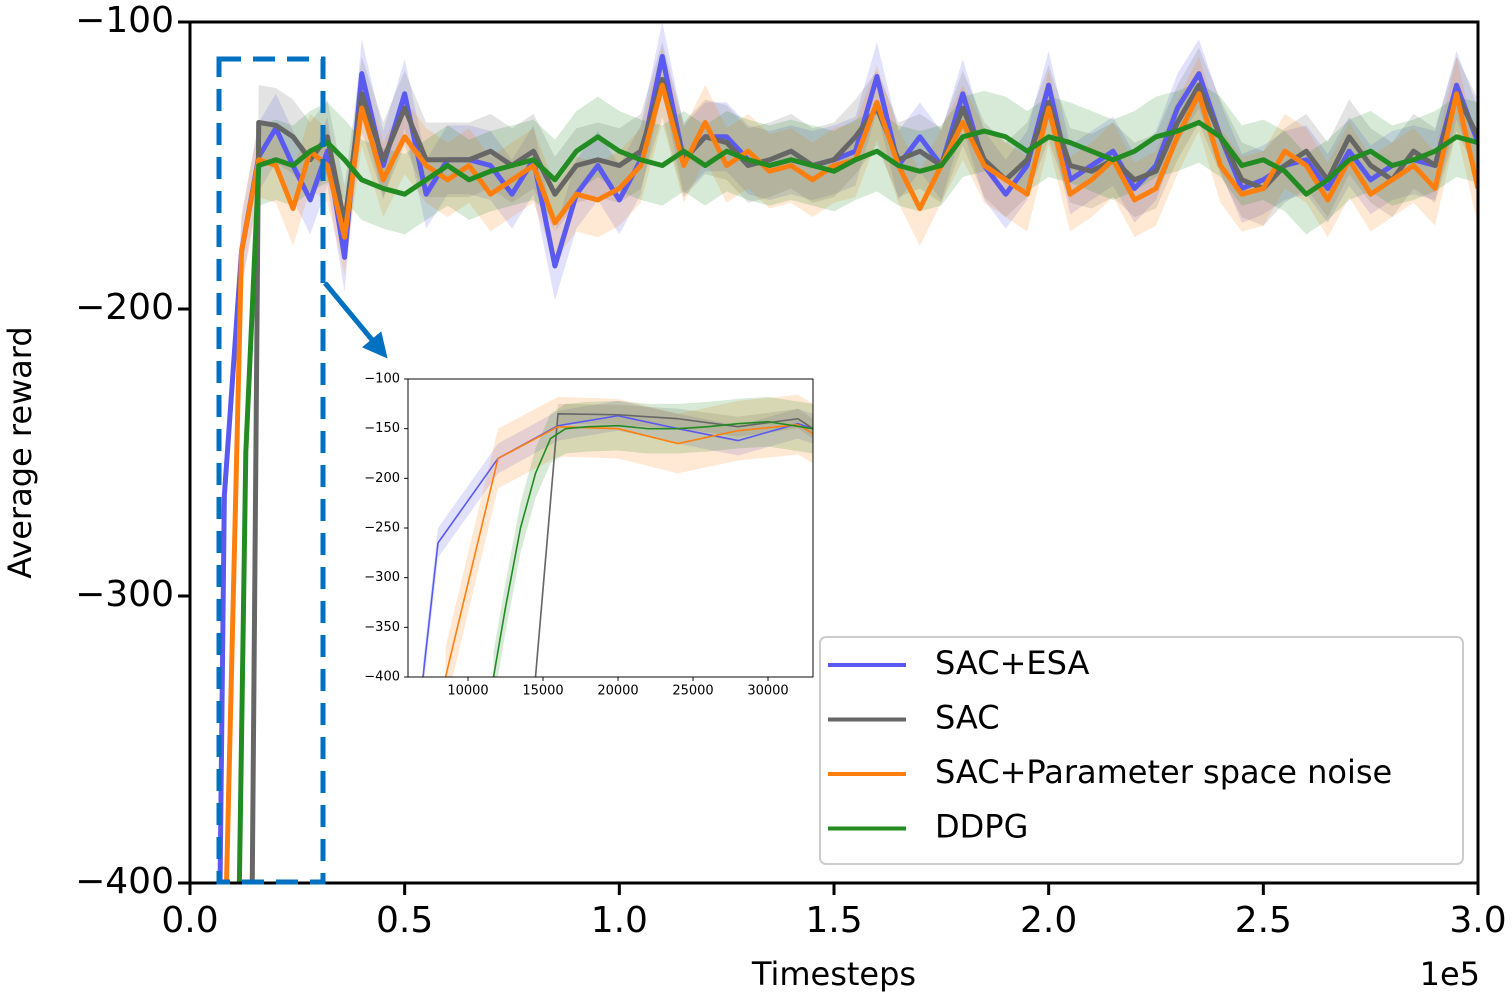 Image resolution: width=1512 pixels, height=994 pixels. I want to click on x-tick-label: 10000, so click(467, 690).